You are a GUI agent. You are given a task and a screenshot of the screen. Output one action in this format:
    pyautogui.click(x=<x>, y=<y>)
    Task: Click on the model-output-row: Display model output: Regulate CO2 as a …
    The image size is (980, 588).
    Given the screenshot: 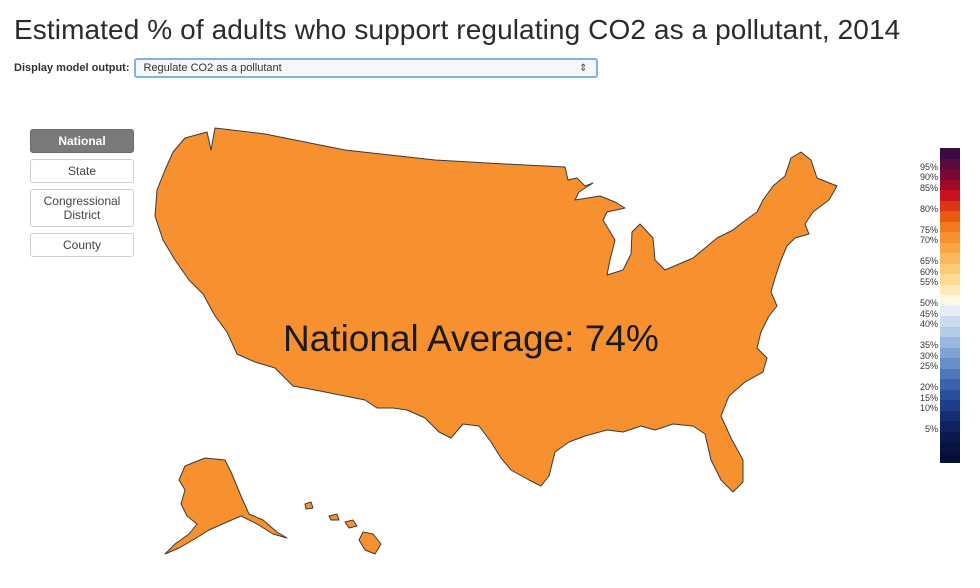 What is the action you would take?
    pyautogui.click(x=306, y=68)
    